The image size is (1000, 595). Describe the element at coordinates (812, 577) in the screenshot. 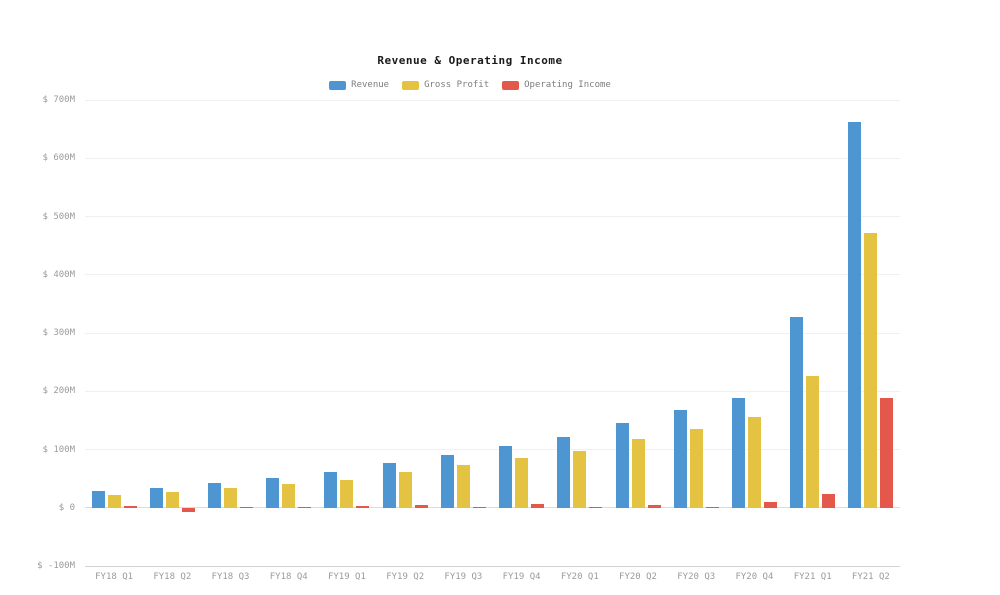

I see `x-tick-label: FY21 Q1` at that location.